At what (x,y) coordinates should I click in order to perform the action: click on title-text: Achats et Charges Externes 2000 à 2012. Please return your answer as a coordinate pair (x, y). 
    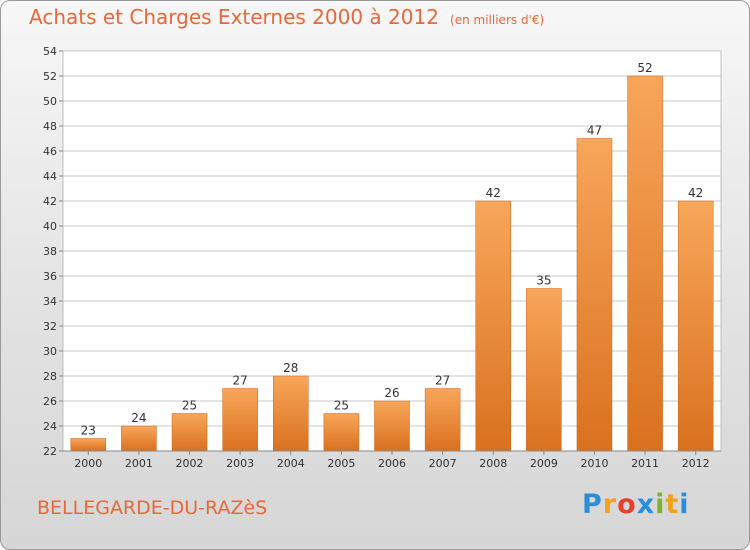
    Looking at the image, I should click on (234, 17).